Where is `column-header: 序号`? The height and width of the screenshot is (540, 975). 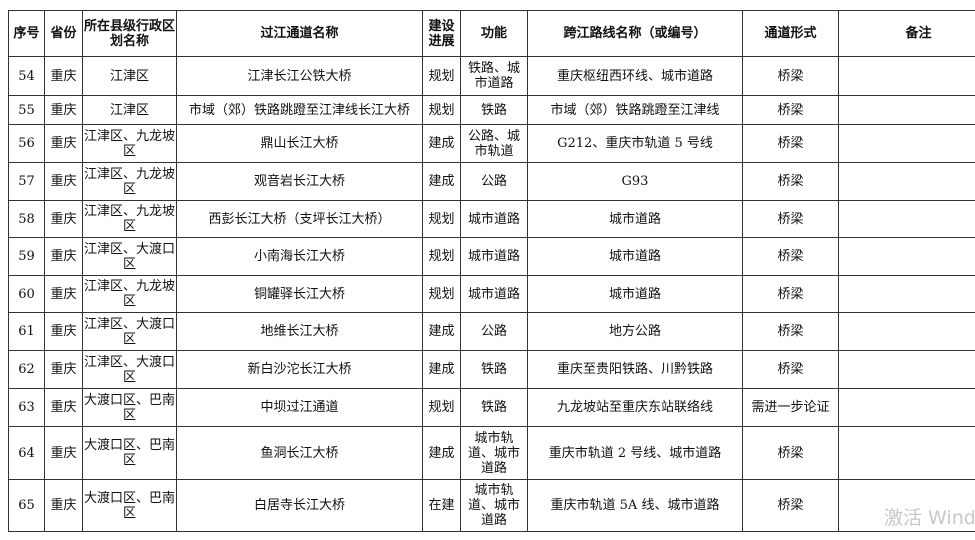
column-header: 序号 is located at coordinates (26, 33).